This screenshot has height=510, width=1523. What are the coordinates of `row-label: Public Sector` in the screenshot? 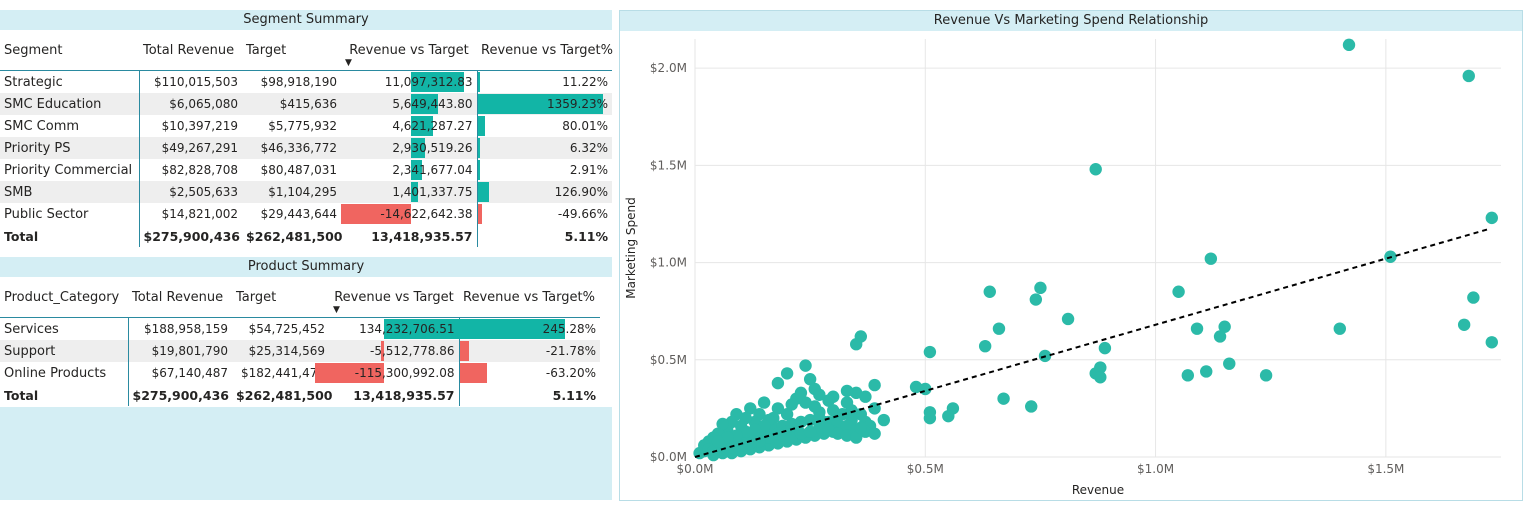 It's located at (46, 214).